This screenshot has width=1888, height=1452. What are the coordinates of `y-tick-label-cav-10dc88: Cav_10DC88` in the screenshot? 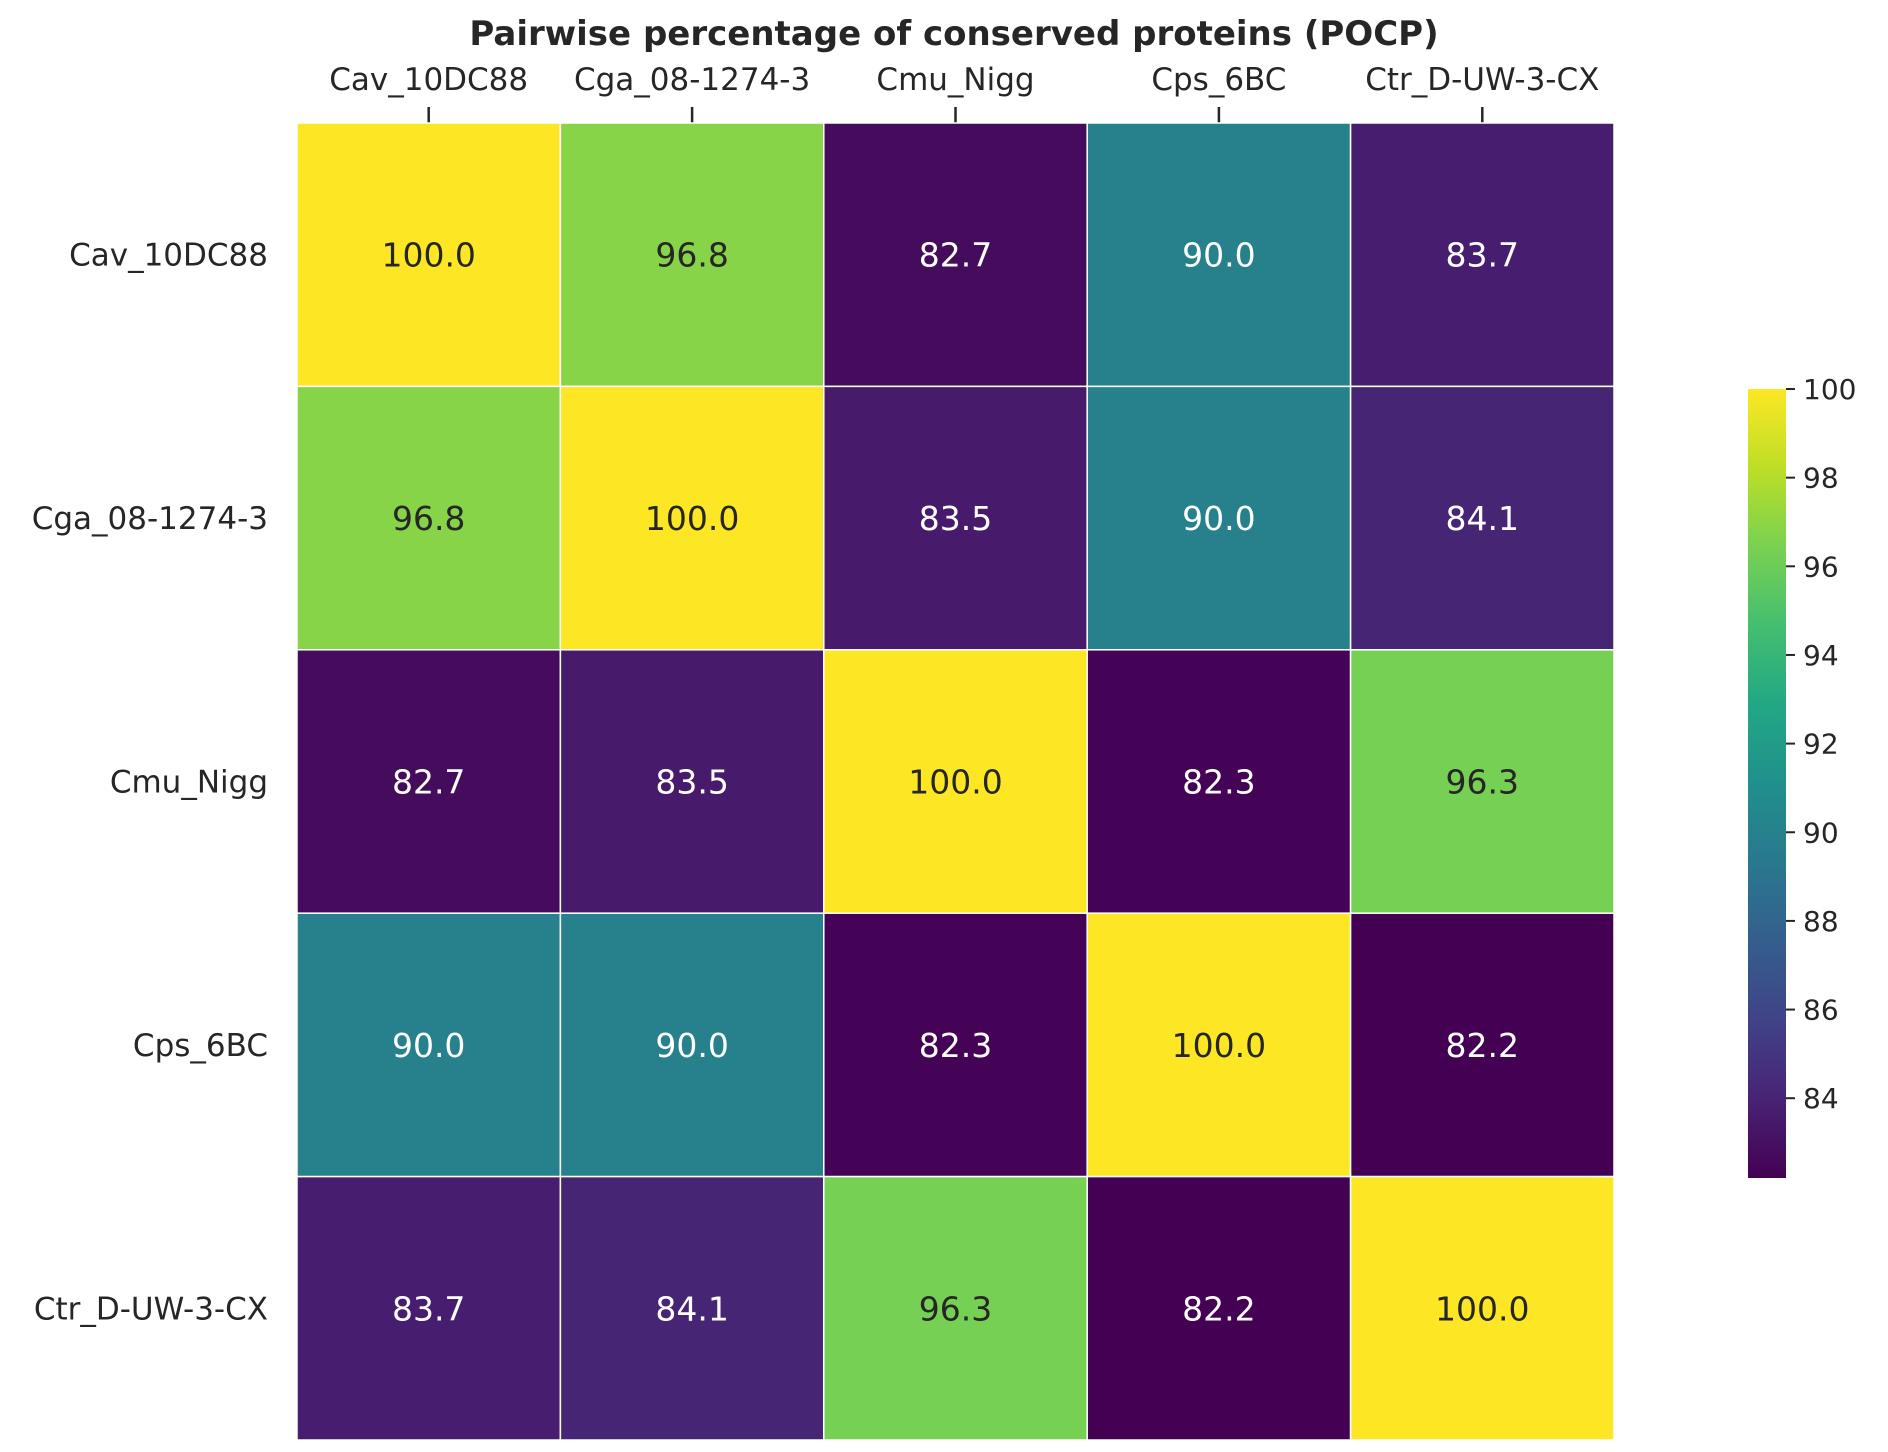 It's located at (168, 256).